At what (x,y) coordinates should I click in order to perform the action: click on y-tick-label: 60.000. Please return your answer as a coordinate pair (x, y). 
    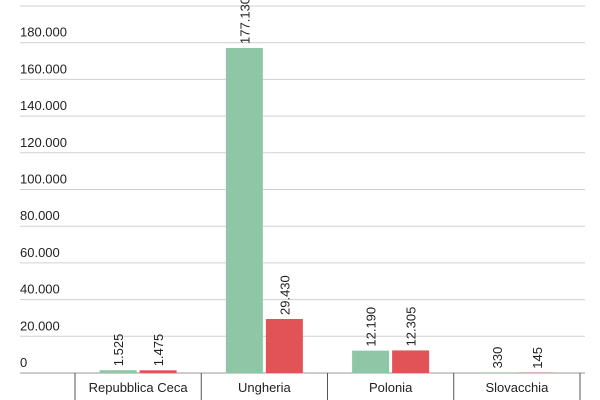
    Looking at the image, I should click on (40, 252).